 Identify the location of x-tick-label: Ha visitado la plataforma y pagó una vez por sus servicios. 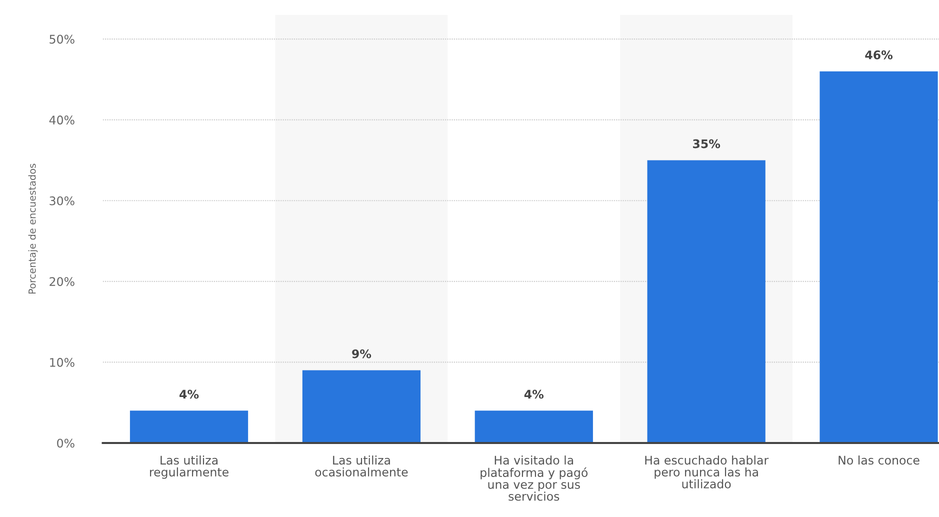
(534, 478).